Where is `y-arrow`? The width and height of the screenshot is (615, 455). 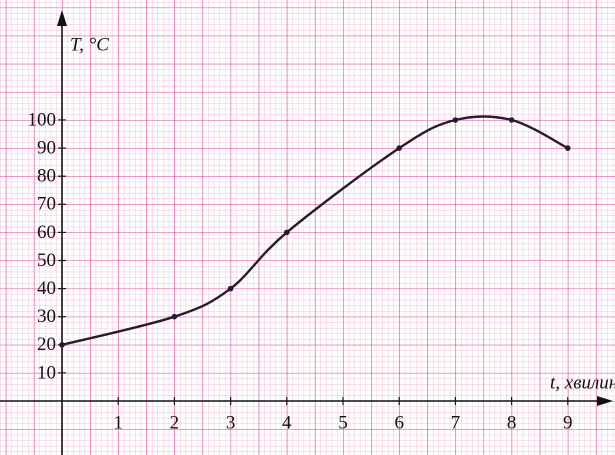 y-arrow is located at coordinates (62, 18).